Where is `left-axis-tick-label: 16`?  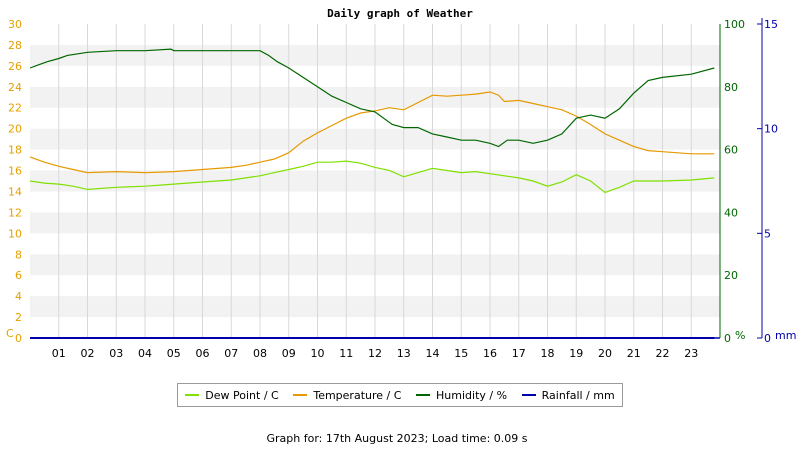 left-axis-tick-label: 16 is located at coordinates (15, 171).